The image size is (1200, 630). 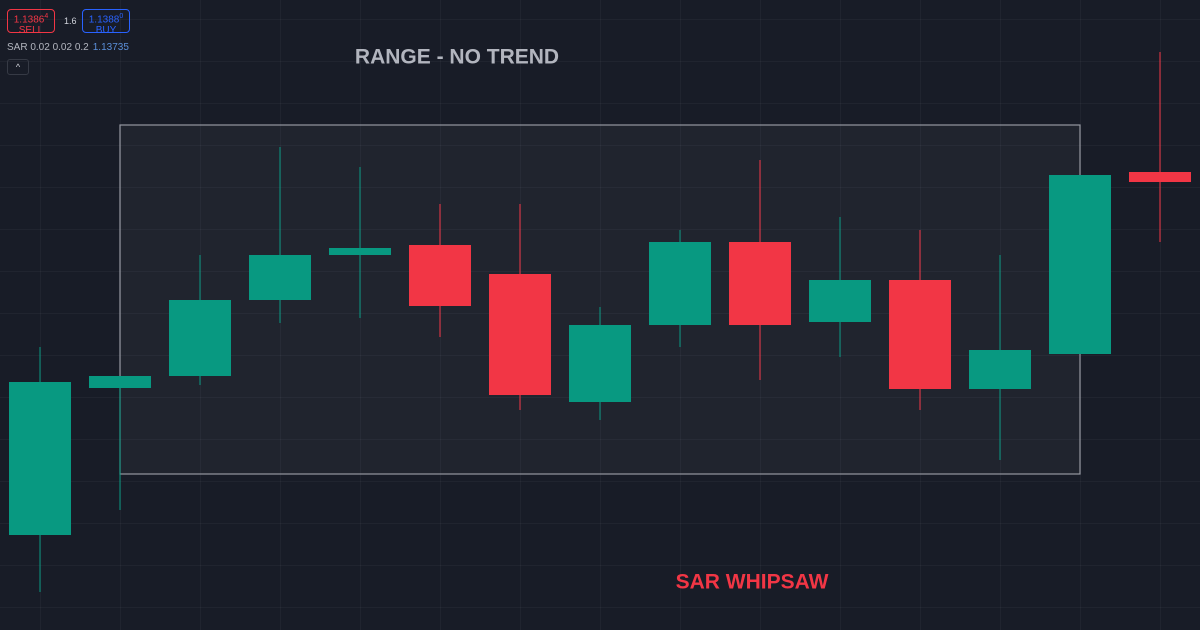 What do you see at coordinates (29, 20) in the screenshot?
I see `sell-price: 1.1386` at bounding box center [29, 20].